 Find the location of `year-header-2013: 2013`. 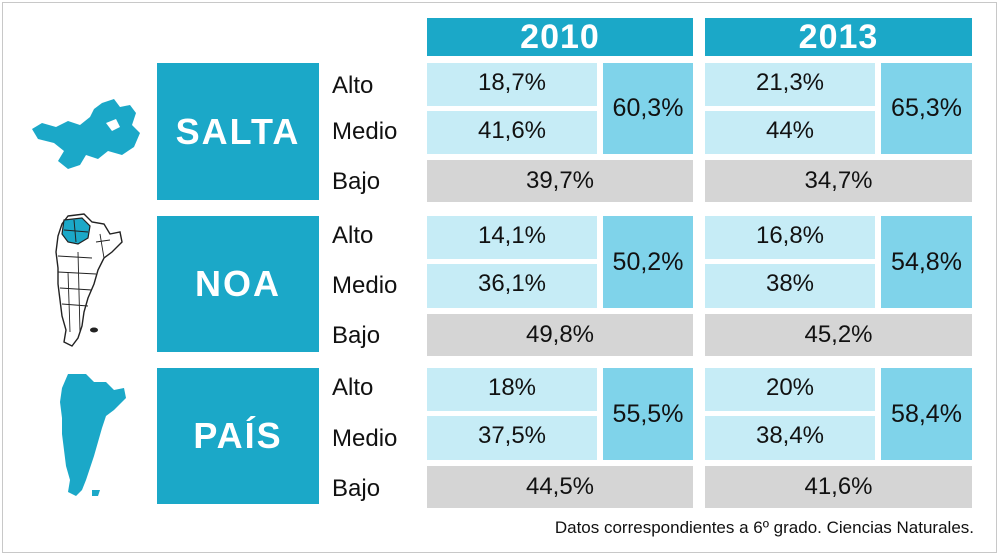

year-header-2013: 2013 is located at coordinates (838, 37).